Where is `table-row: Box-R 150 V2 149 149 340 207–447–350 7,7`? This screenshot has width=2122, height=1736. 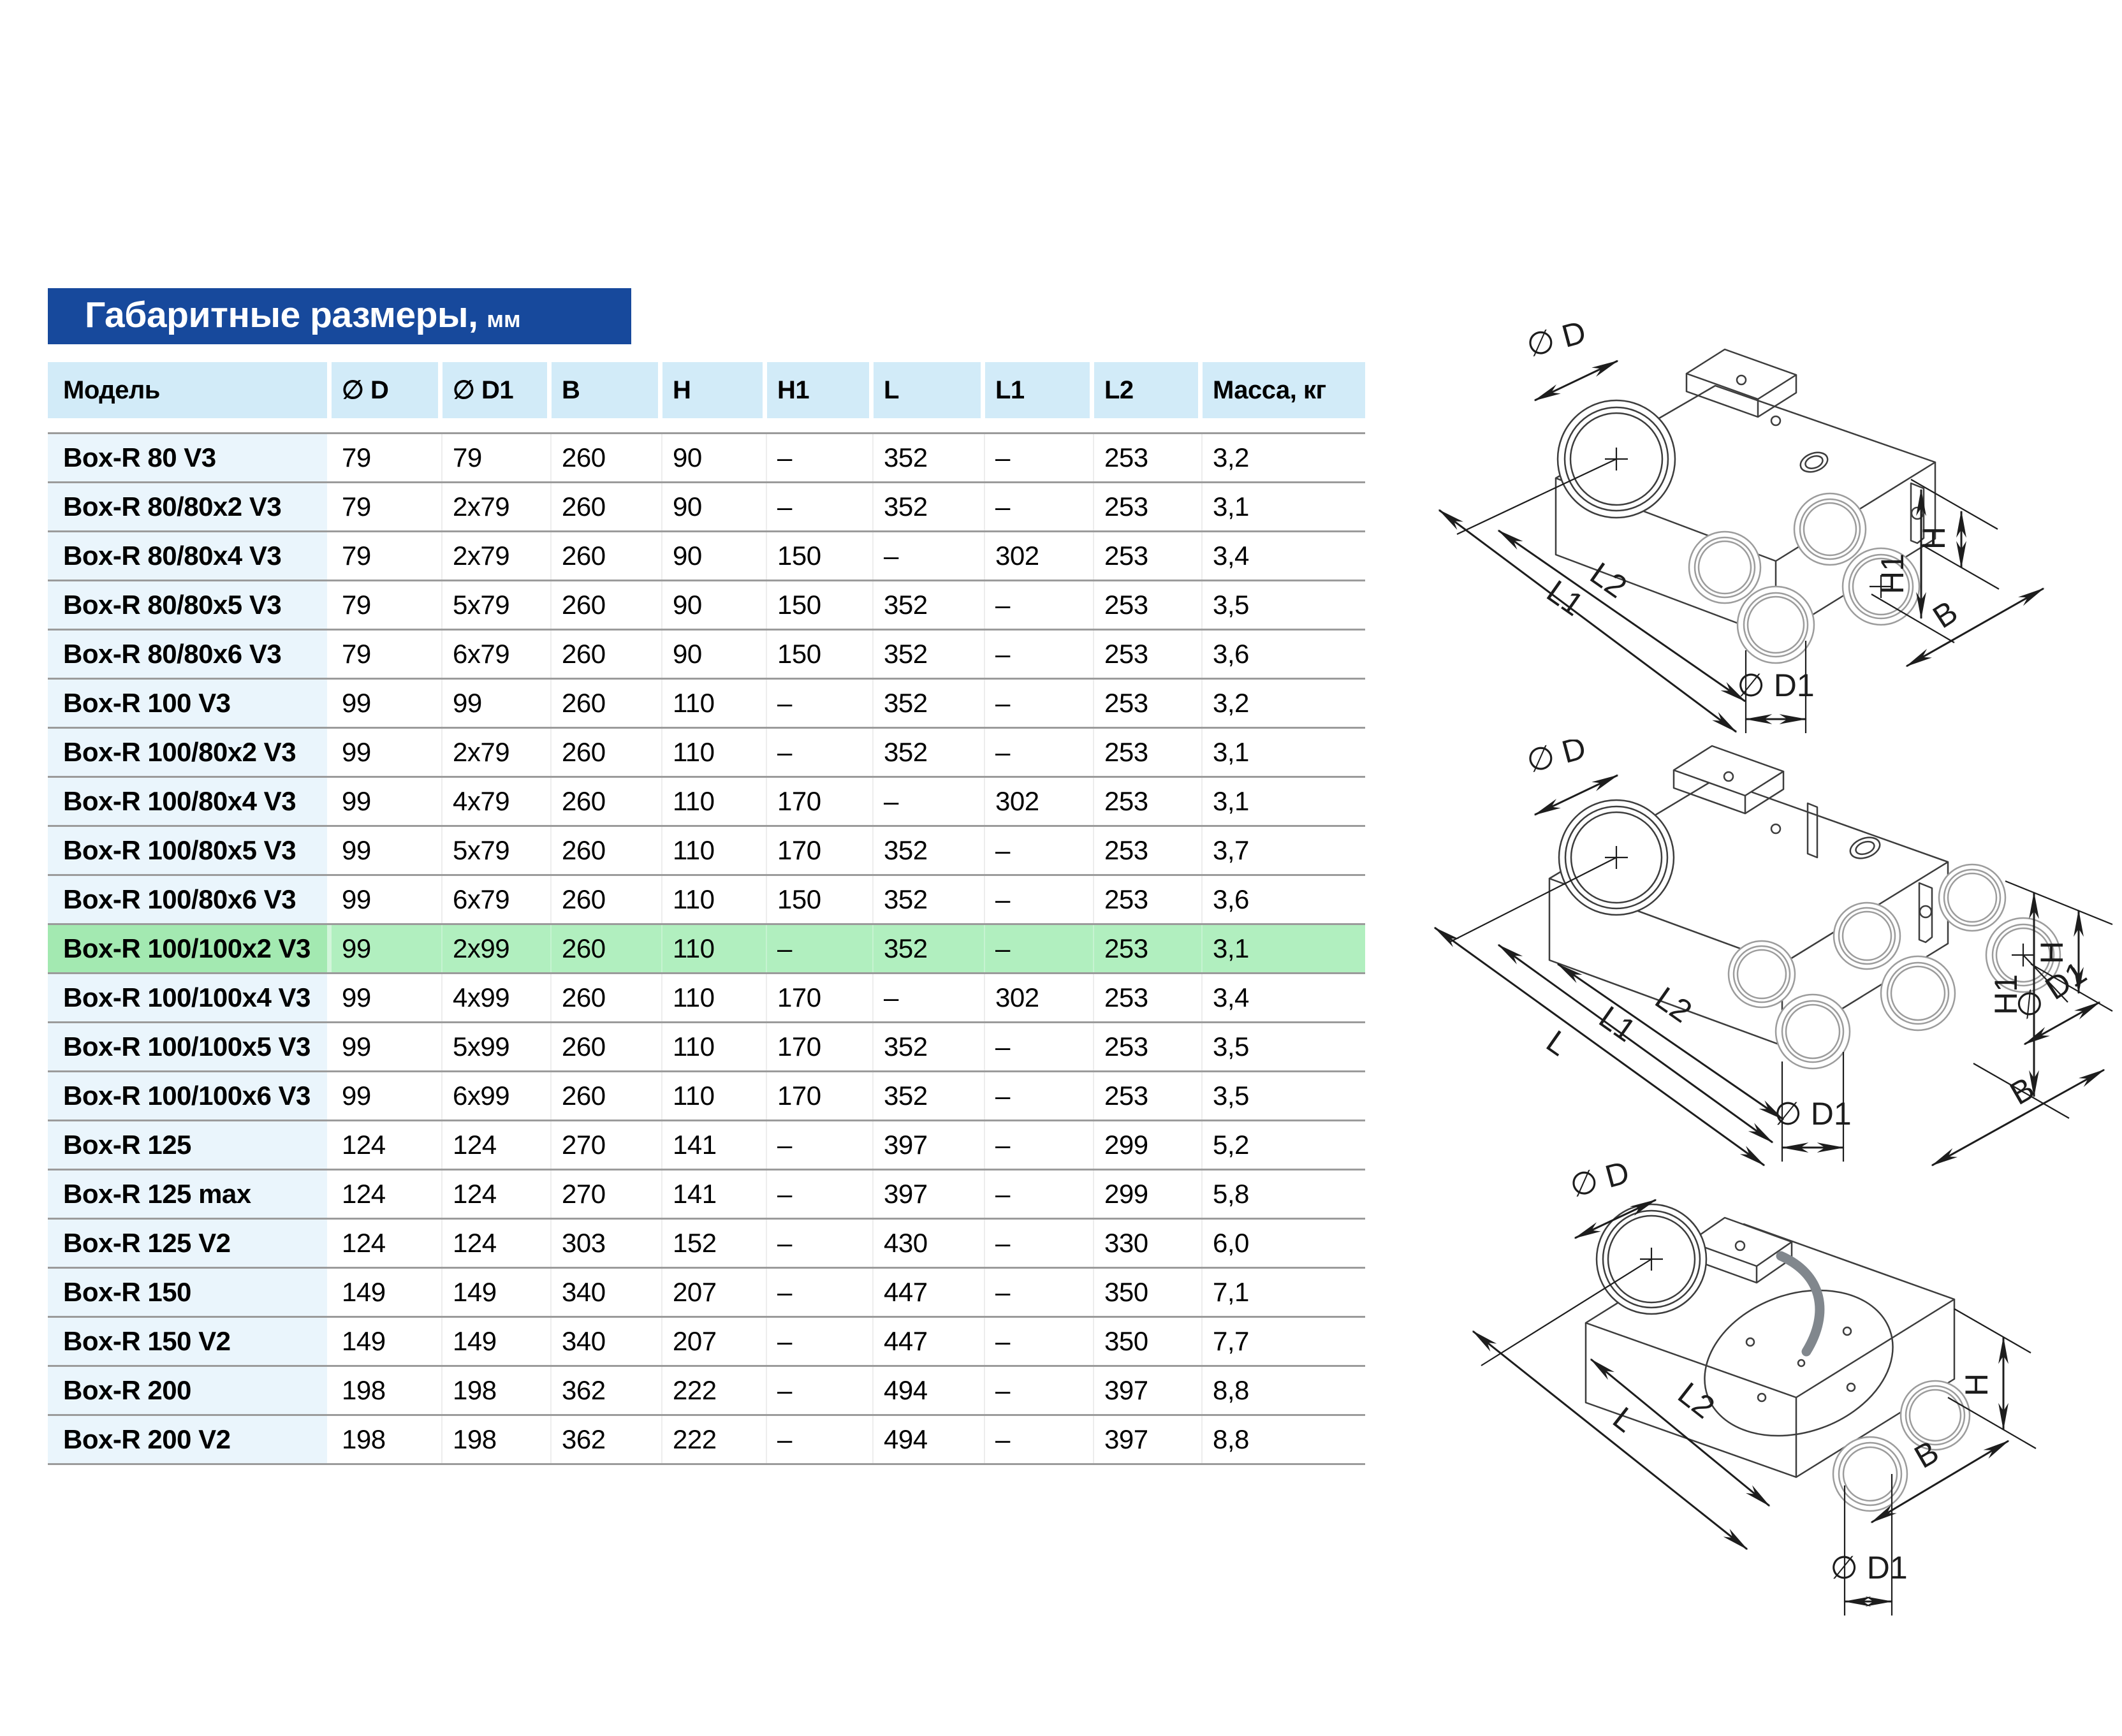
table-row: Box-R 150 V2 149 149 340 207–447–350 7,7 is located at coordinates (706, 1340).